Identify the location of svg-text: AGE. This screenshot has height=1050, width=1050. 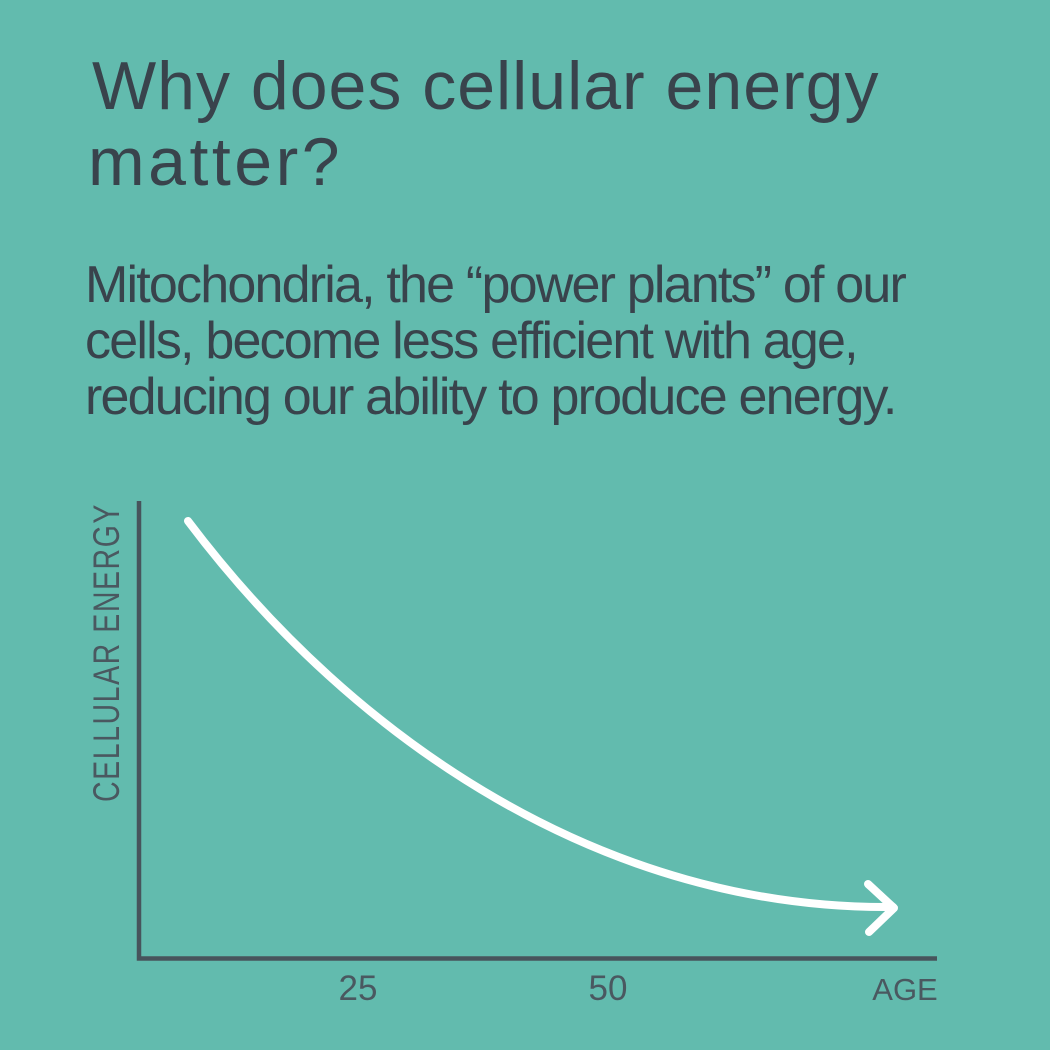
(904, 989).